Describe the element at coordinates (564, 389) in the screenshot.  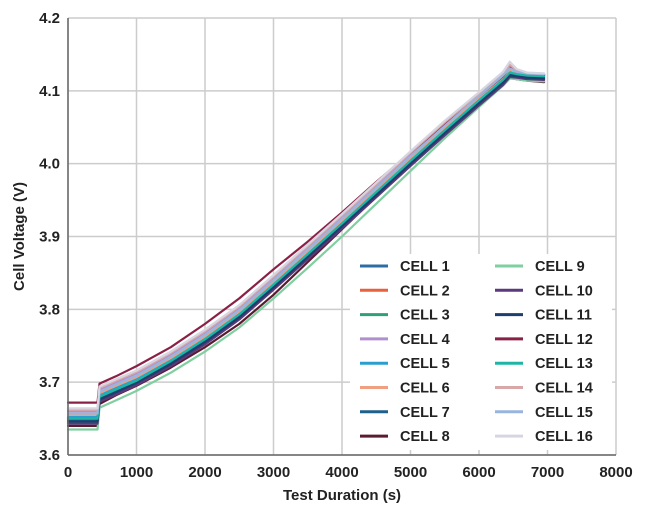
I see `legend-label-cell-14: CELL 14` at that location.